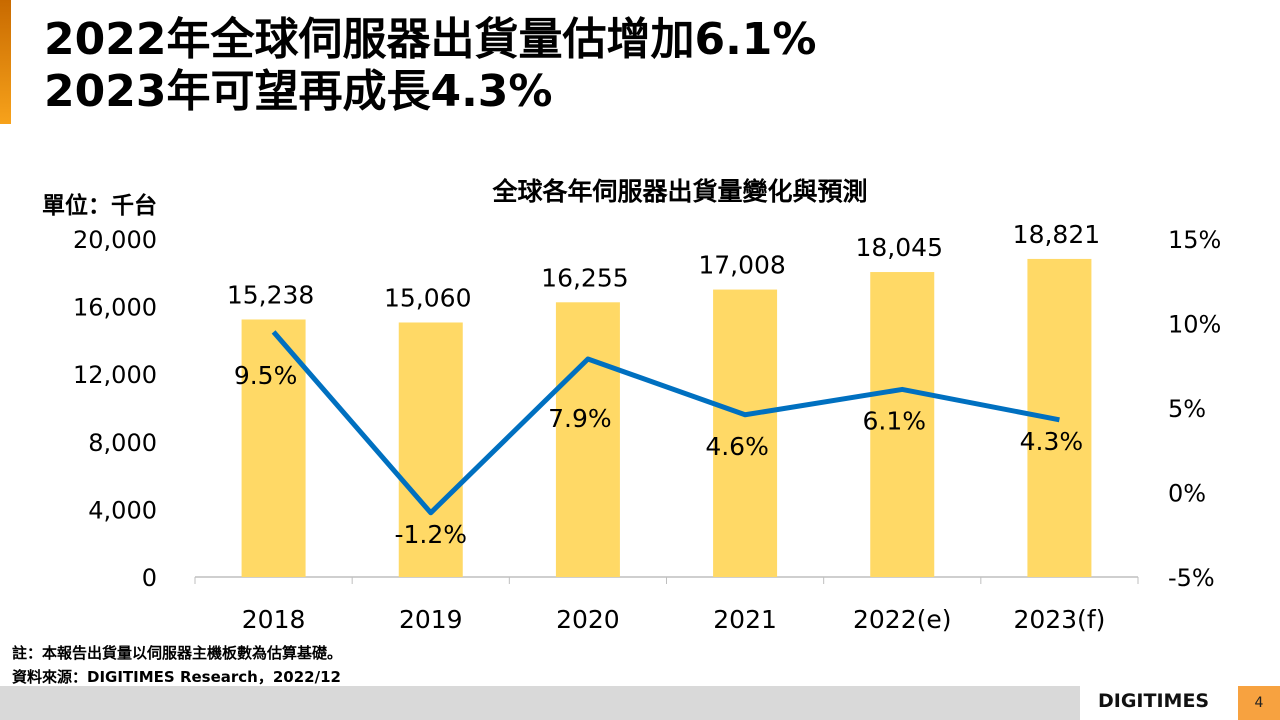  What do you see at coordinates (430, 534) in the screenshot?
I see `growth-label: -1.2%` at bounding box center [430, 534].